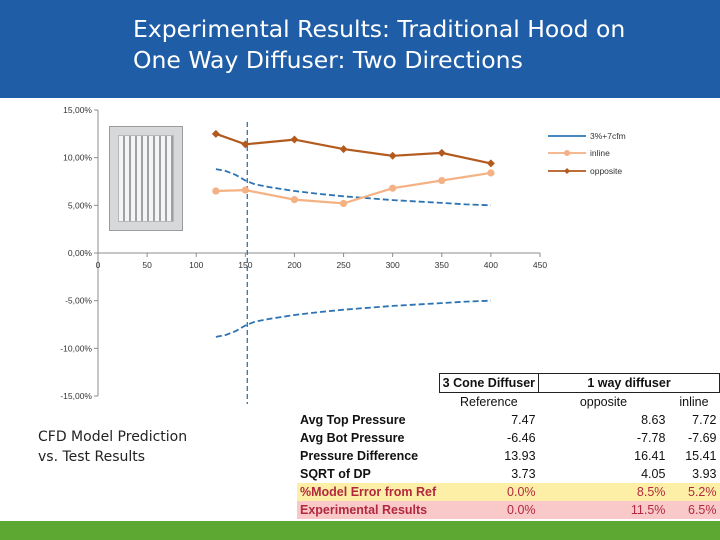  I want to click on series-line-opposite, so click(353, 148).